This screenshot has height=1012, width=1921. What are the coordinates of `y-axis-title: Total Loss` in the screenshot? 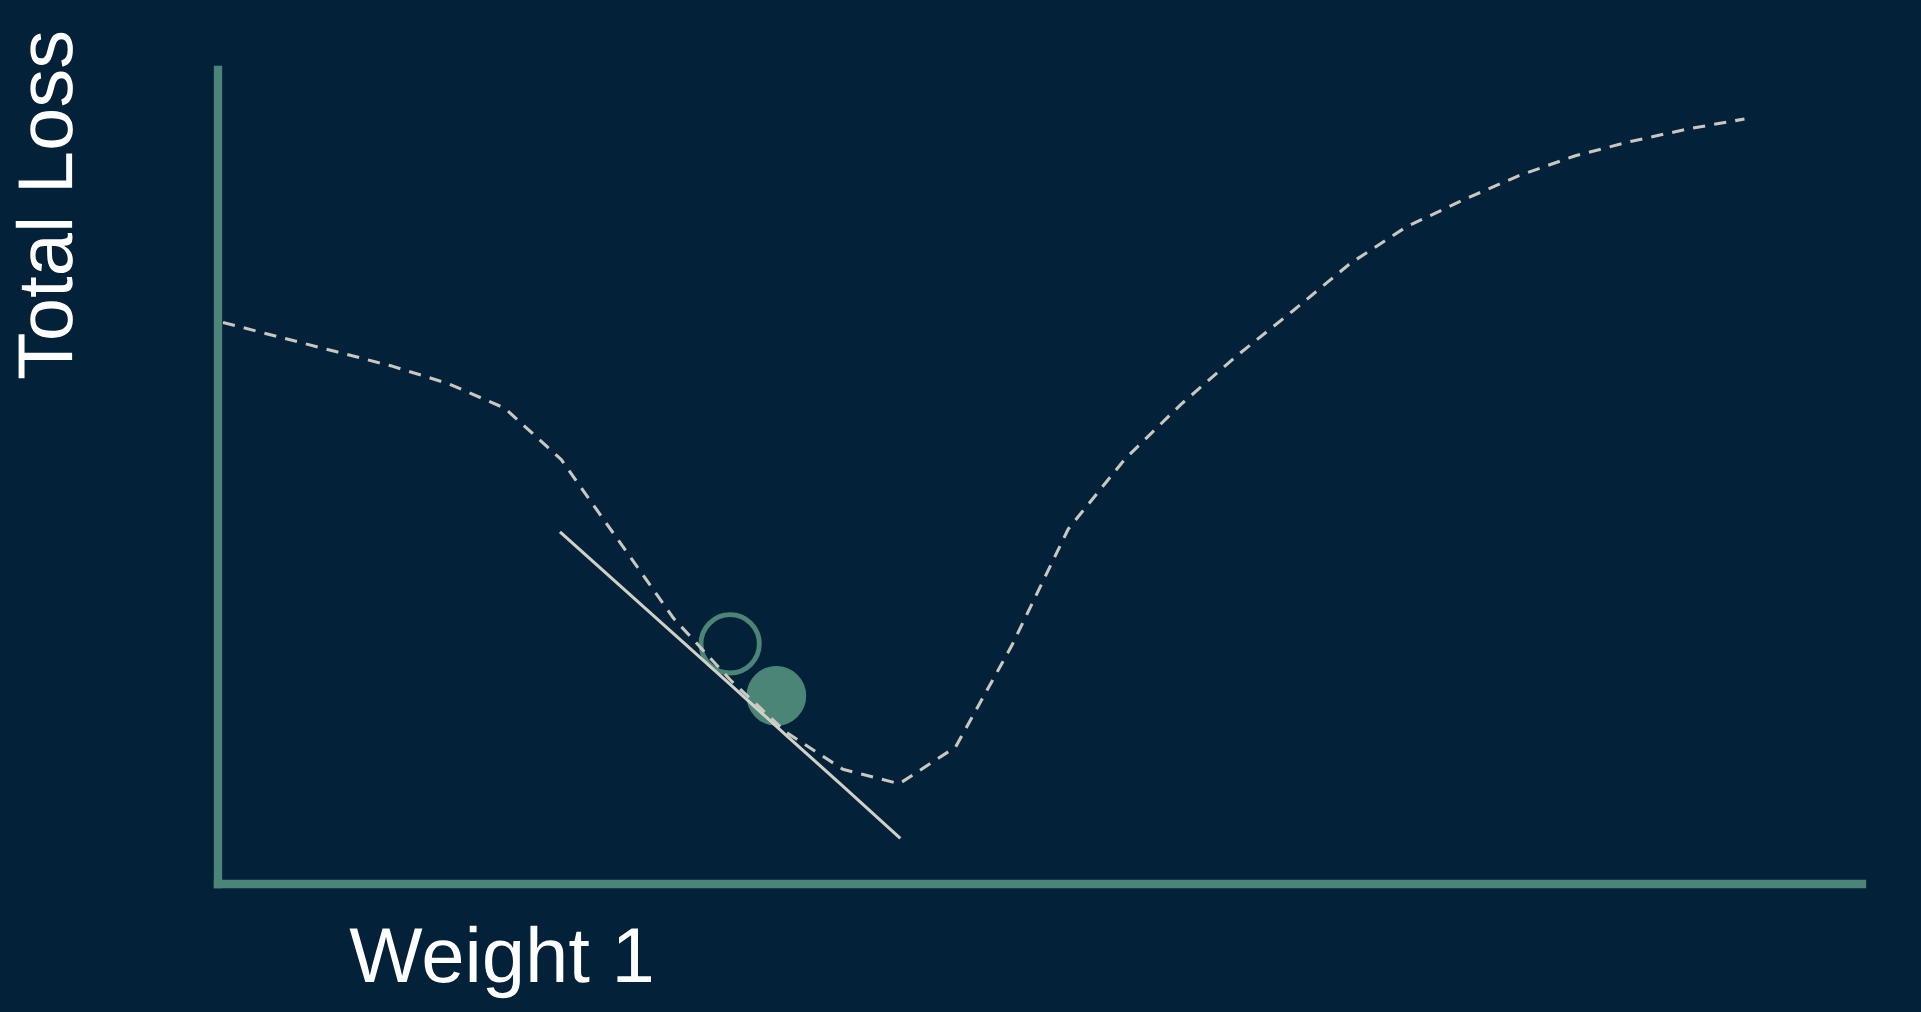 It's located at (44, 205).